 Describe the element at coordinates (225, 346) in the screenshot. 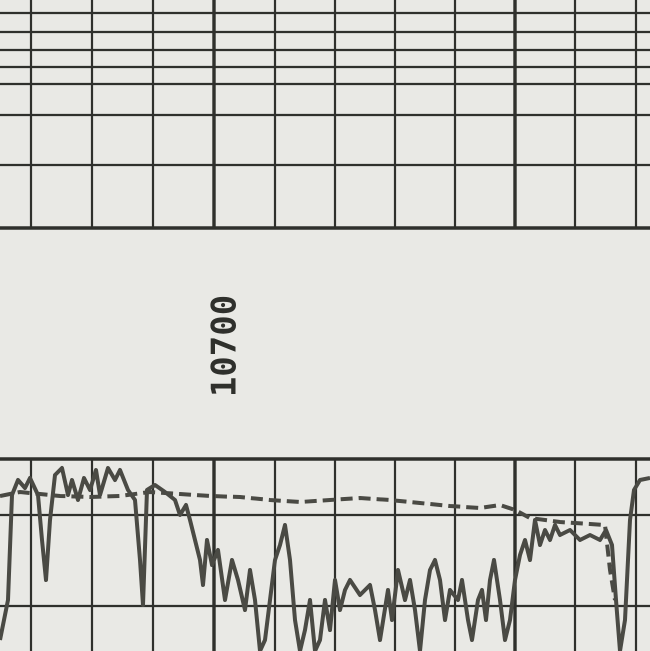

I see `depth-label: 10700` at that location.